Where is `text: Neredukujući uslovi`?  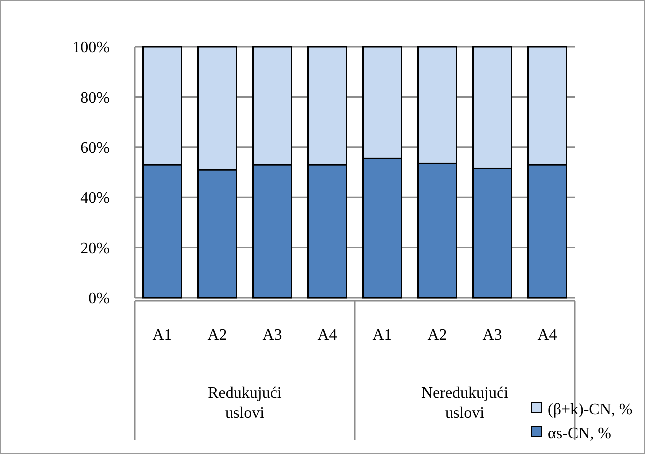
text: Neredukujući uslovi is located at coordinates (465, 403).